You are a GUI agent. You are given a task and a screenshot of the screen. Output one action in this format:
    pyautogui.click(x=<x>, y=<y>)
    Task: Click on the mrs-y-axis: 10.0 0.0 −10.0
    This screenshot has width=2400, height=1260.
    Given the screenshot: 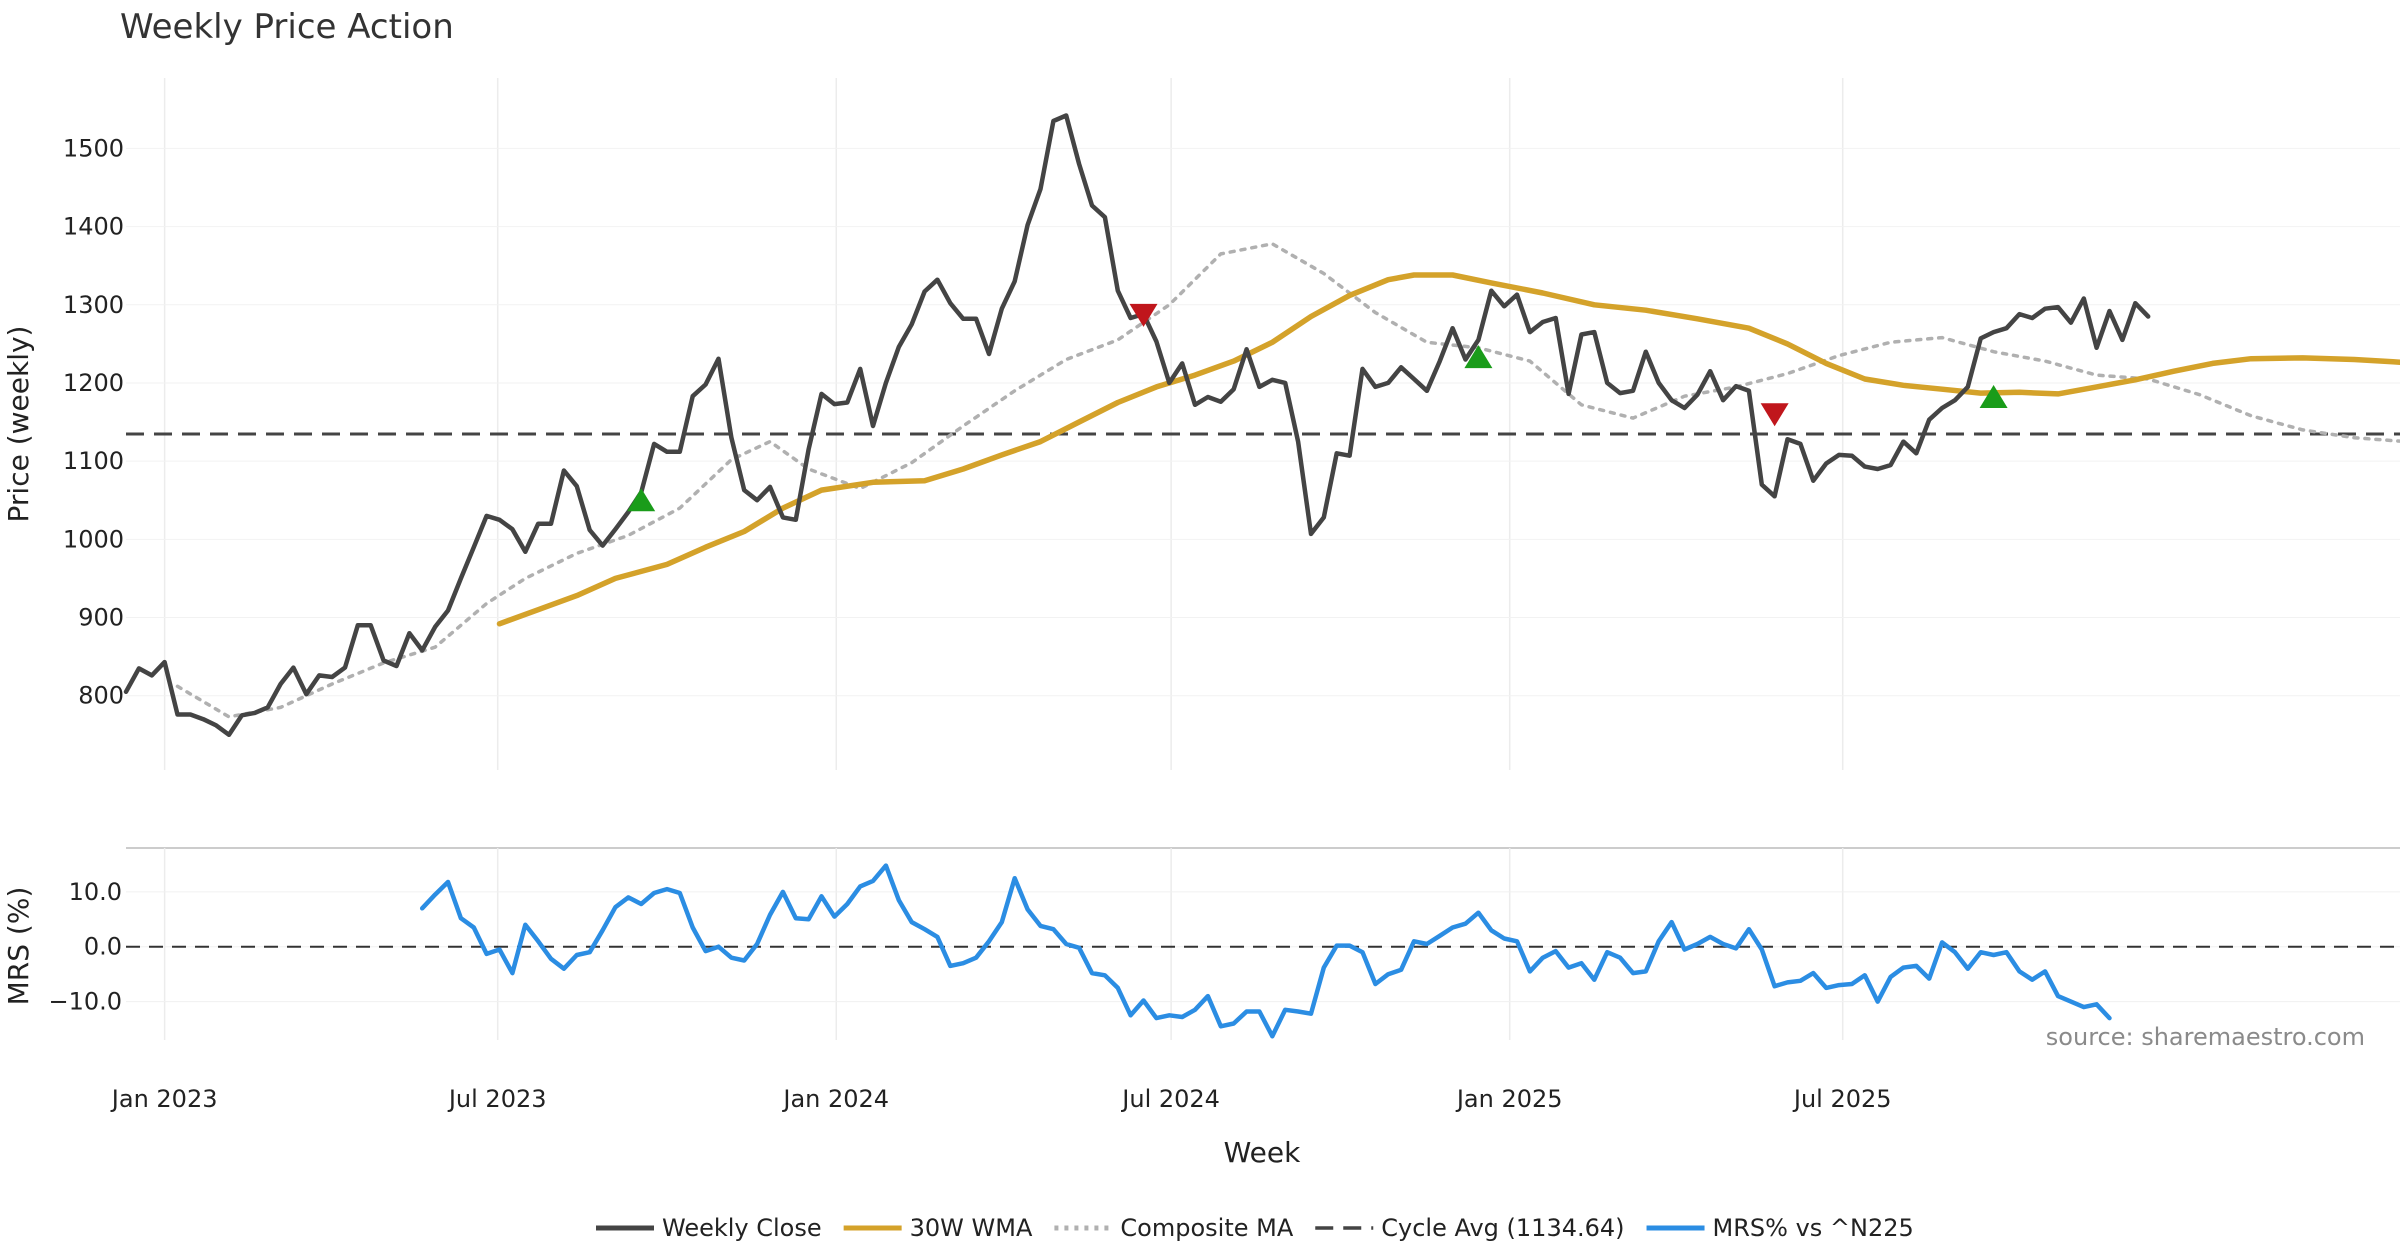 What is the action you would take?
    pyautogui.click(x=85, y=947)
    